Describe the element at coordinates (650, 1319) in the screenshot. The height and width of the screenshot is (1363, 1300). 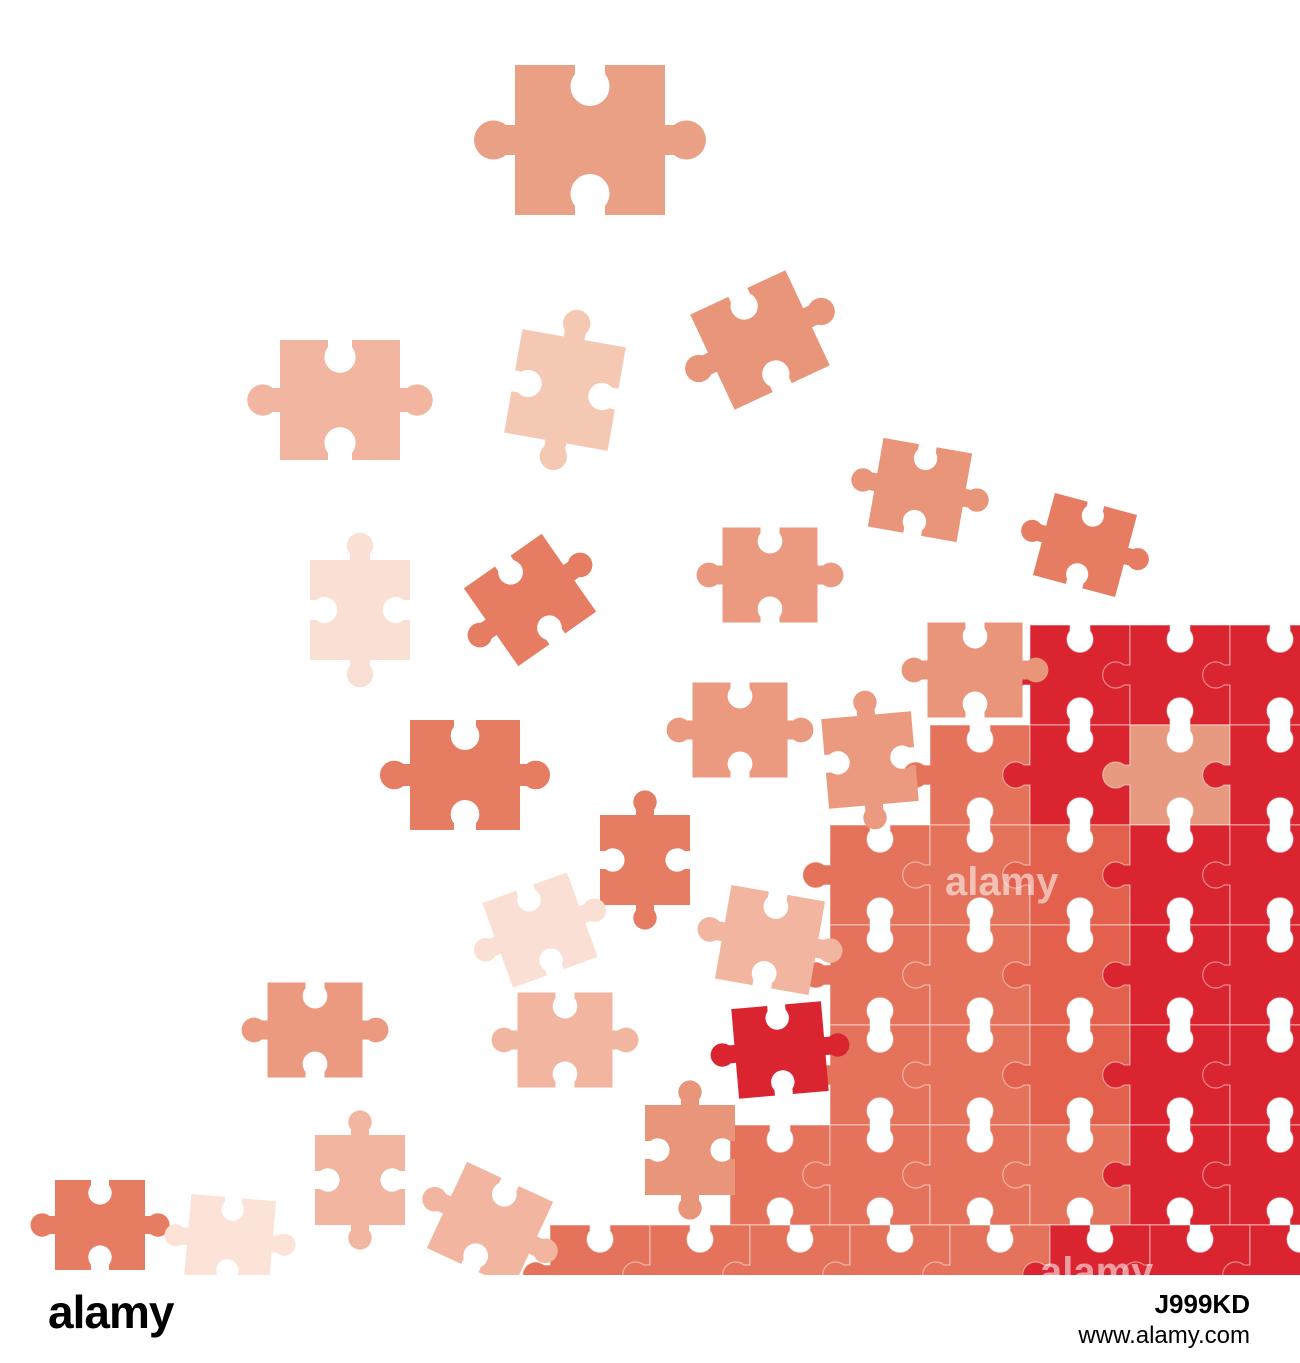
I see `footer-band` at that location.